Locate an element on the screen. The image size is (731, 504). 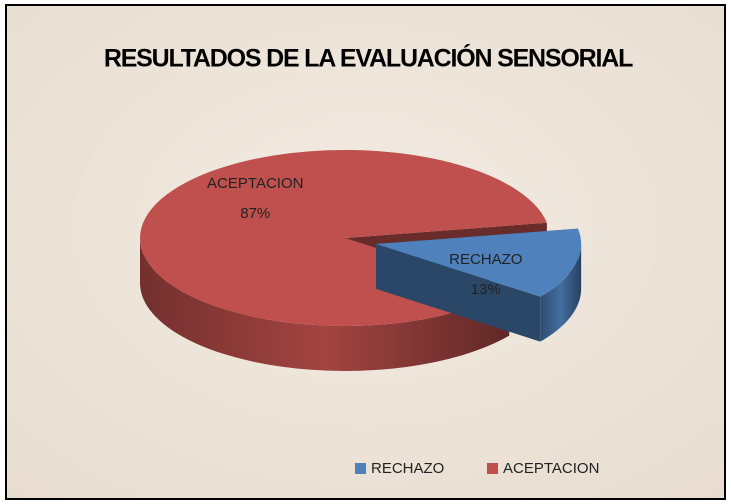
pie-slice is located at coordinates (479, 285).